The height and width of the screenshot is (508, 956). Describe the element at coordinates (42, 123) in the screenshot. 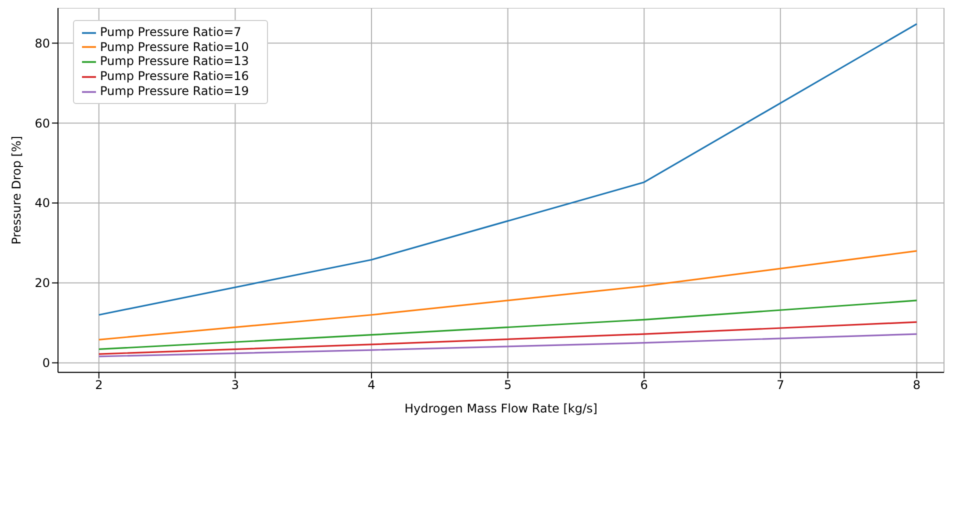

I see `y-tick-label: 60` at that location.